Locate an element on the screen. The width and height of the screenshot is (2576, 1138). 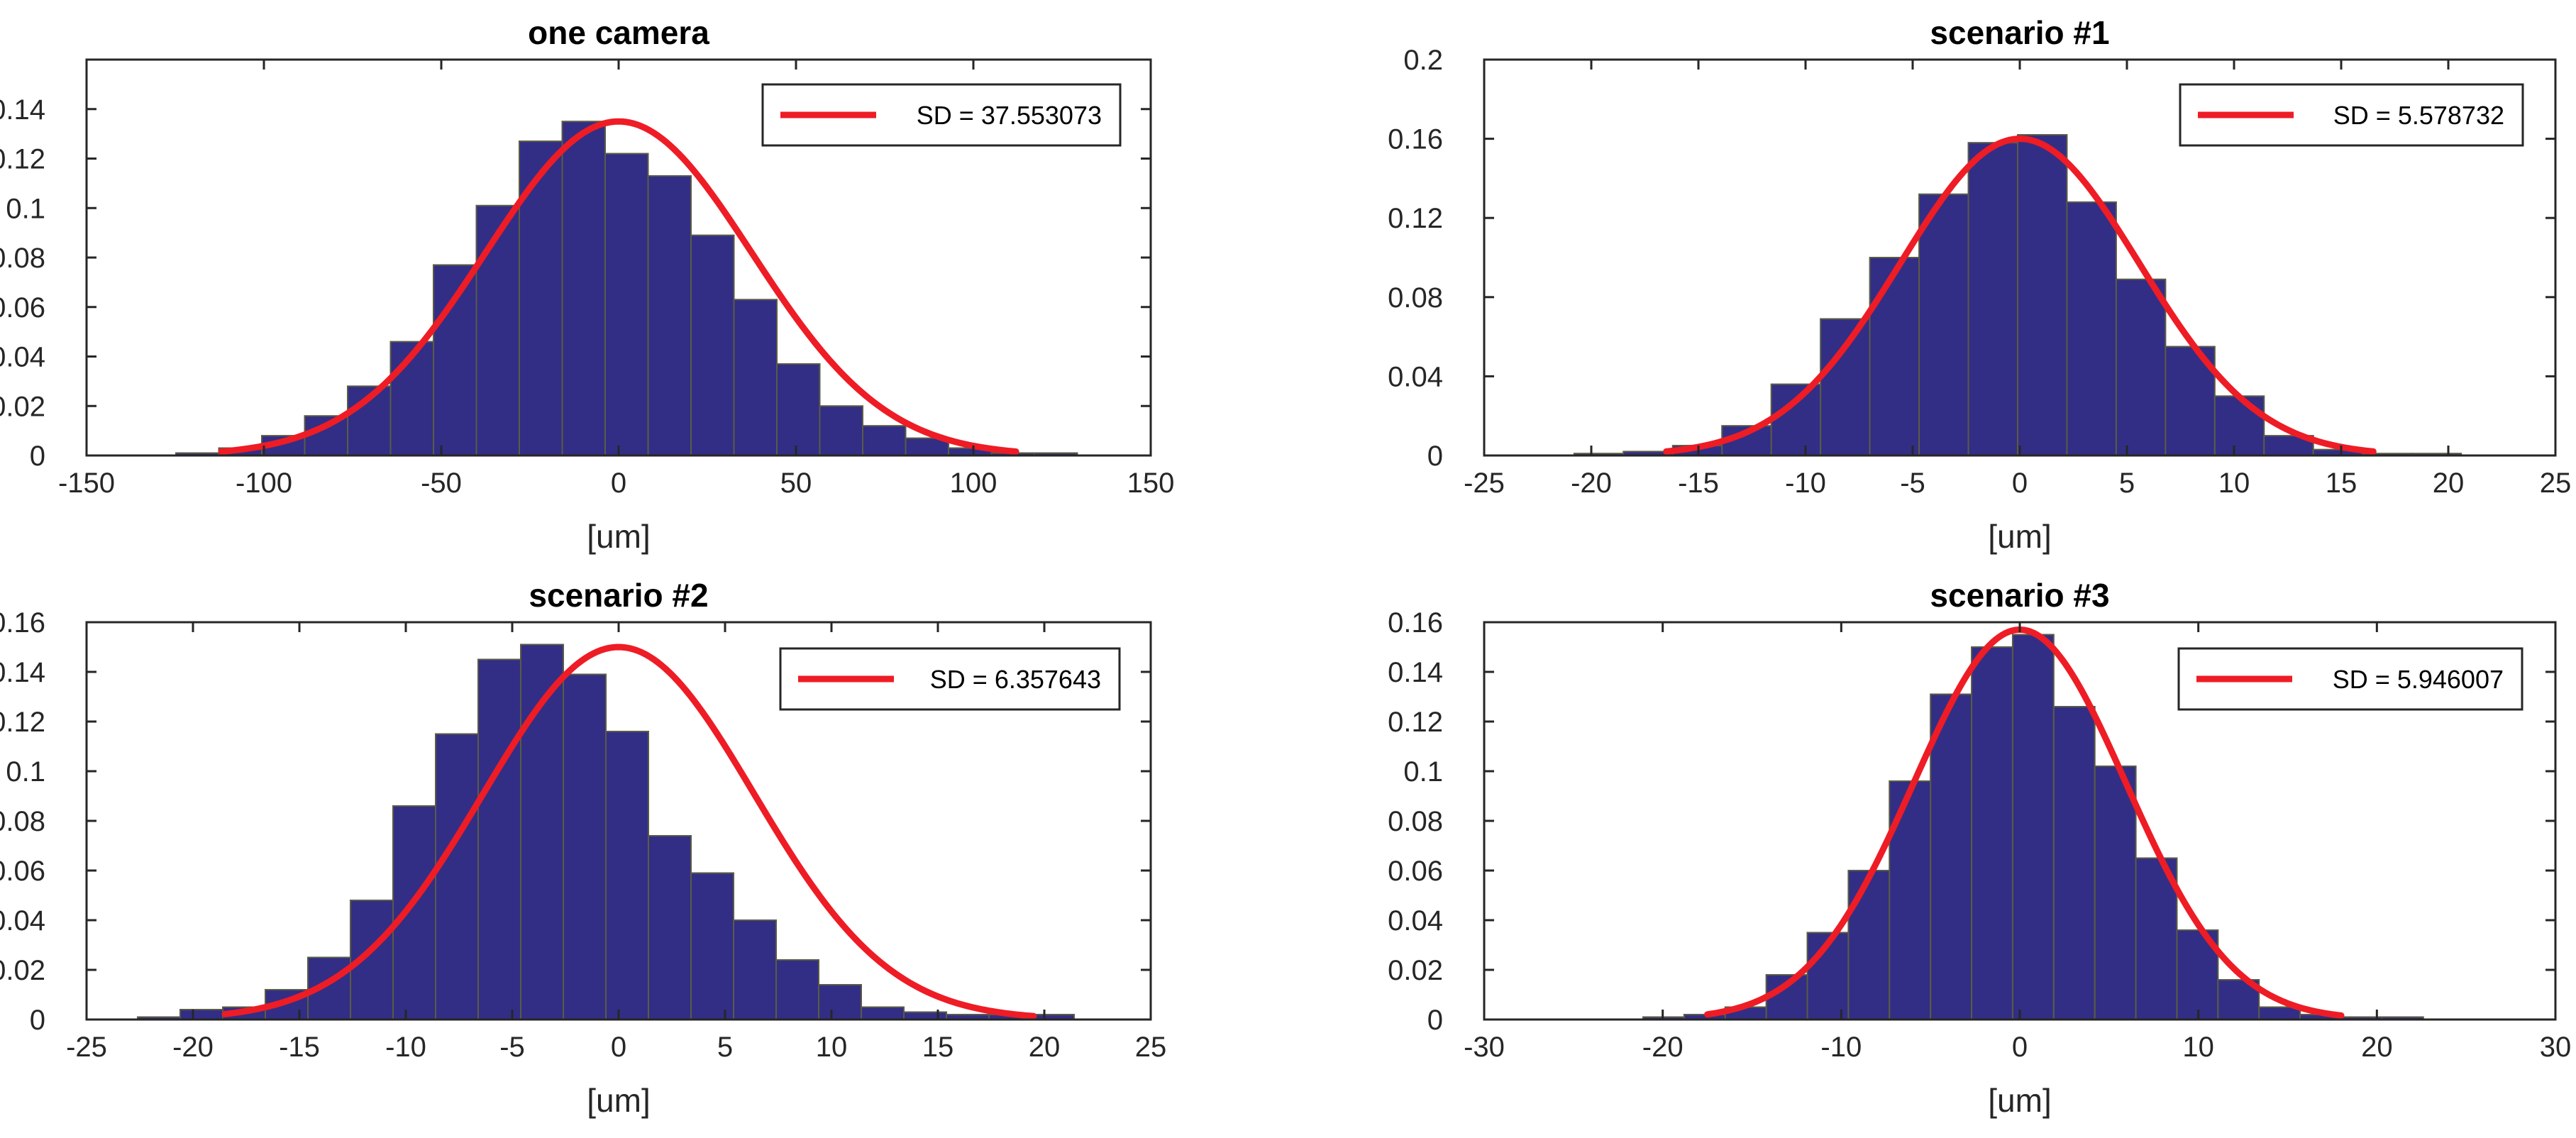
x-tick-label: 5 is located at coordinates (725, 1047).